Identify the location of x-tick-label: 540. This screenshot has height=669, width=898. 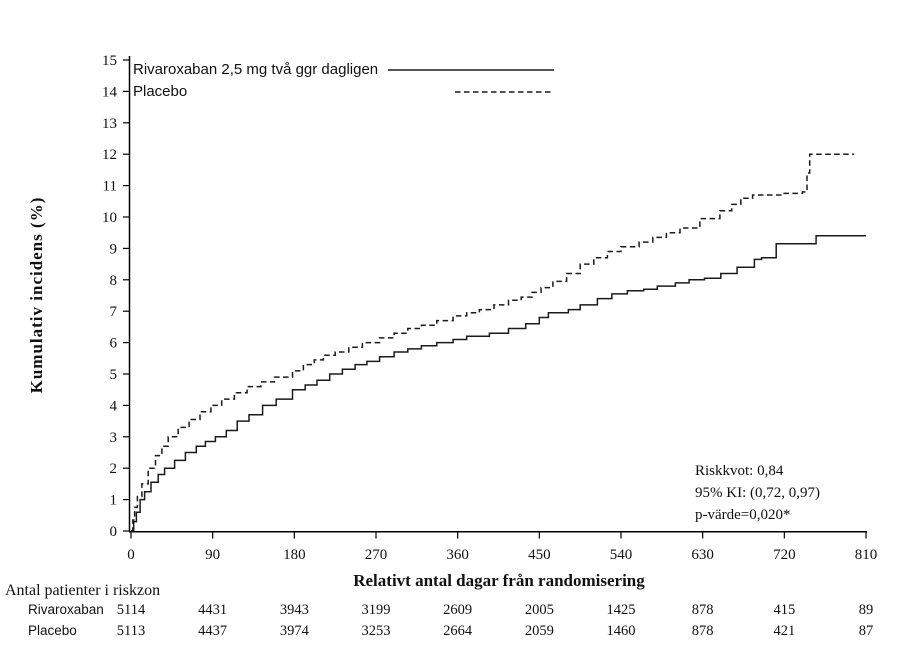
(621, 555).